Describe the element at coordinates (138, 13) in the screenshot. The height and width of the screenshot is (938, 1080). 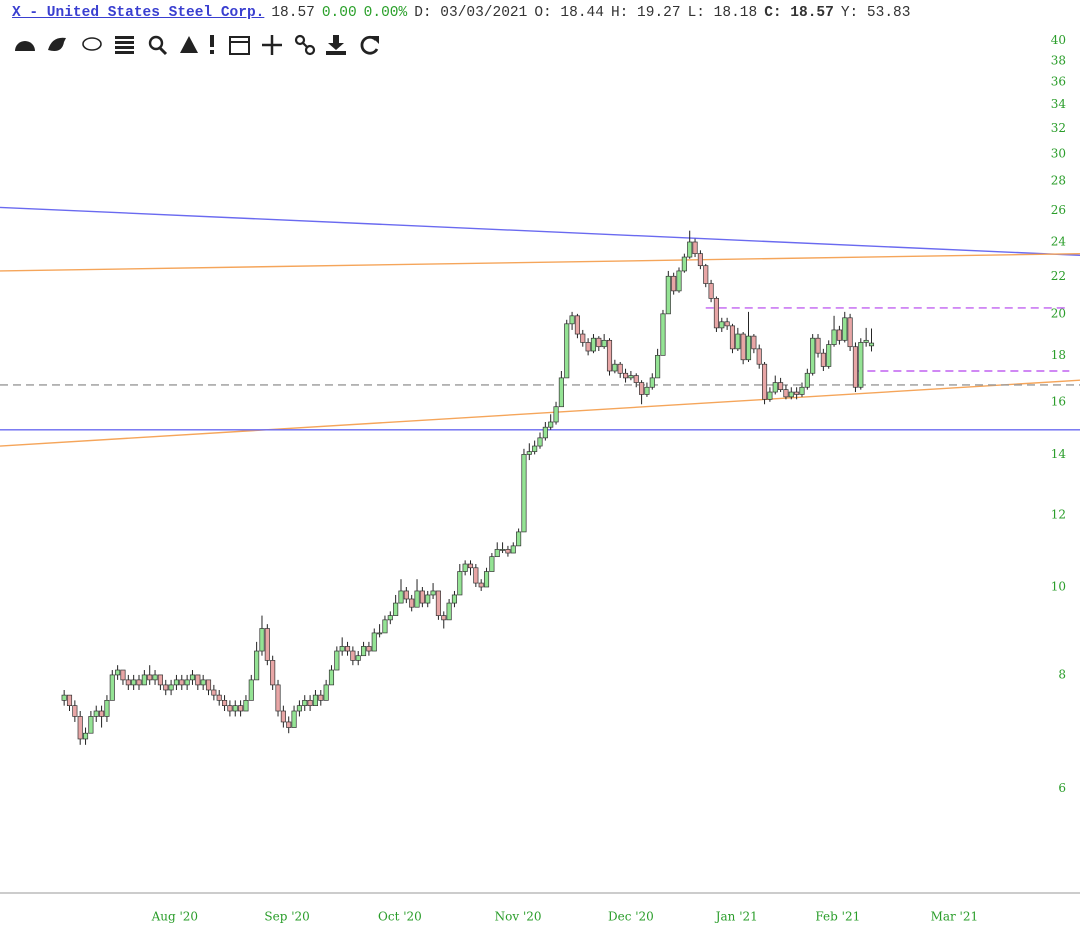
I see `symbol-link: X - United States Steel Corp.` at that location.